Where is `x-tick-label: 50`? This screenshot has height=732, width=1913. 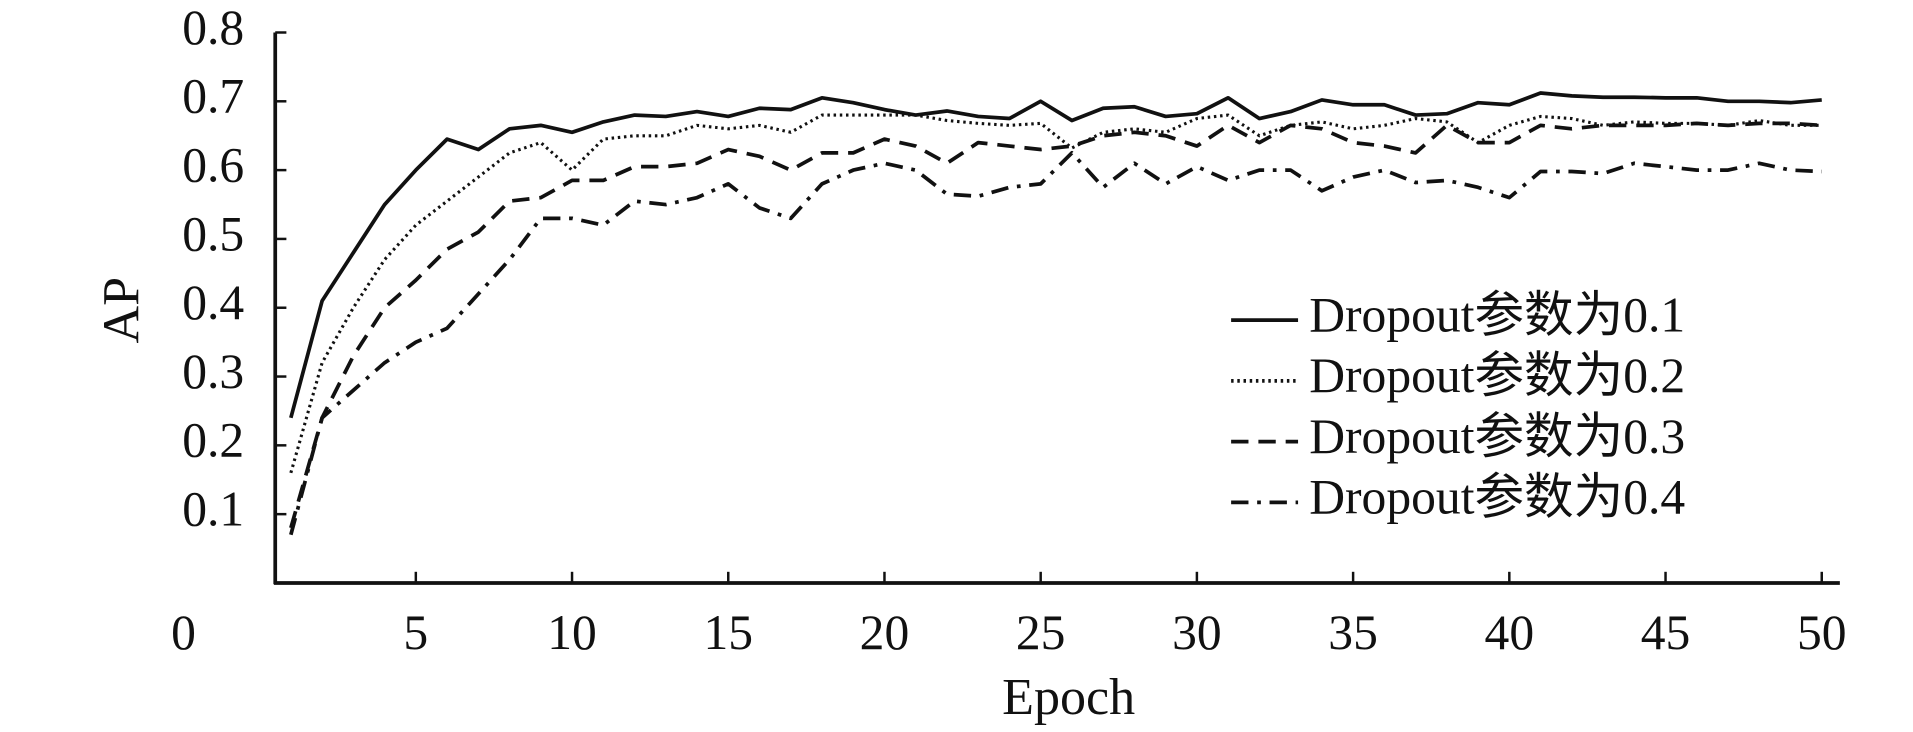
x-tick-label: 50 is located at coordinates (1822, 632).